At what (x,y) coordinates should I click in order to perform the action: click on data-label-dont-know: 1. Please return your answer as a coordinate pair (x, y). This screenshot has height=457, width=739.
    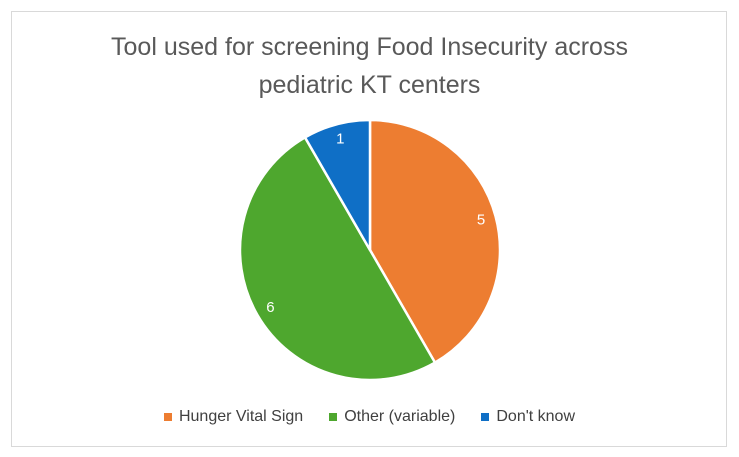
    Looking at the image, I should click on (340, 138).